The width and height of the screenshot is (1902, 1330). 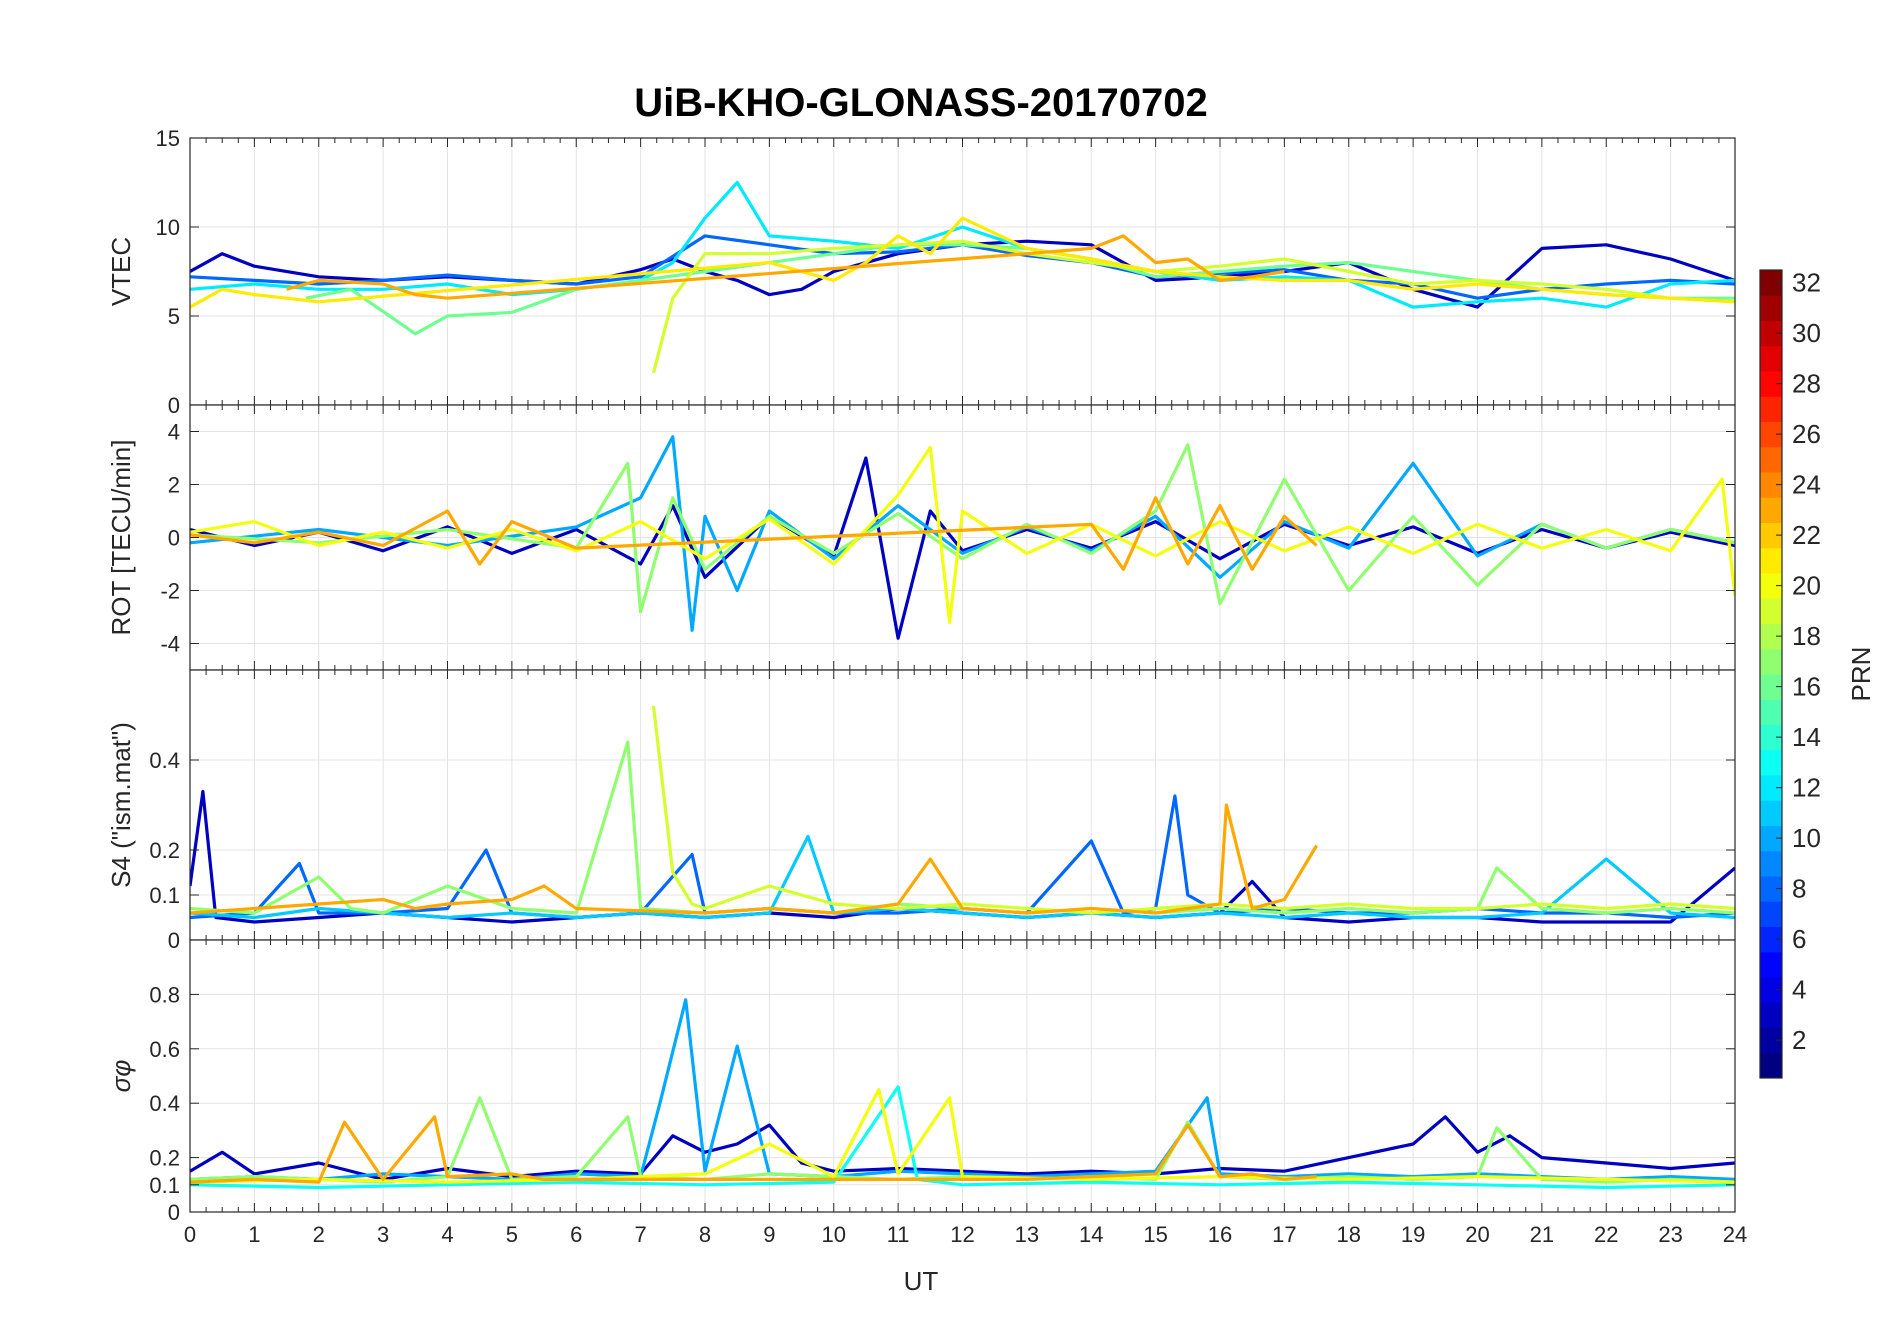 I want to click on x-tick-label: 8, so click(x=705, y=1234).